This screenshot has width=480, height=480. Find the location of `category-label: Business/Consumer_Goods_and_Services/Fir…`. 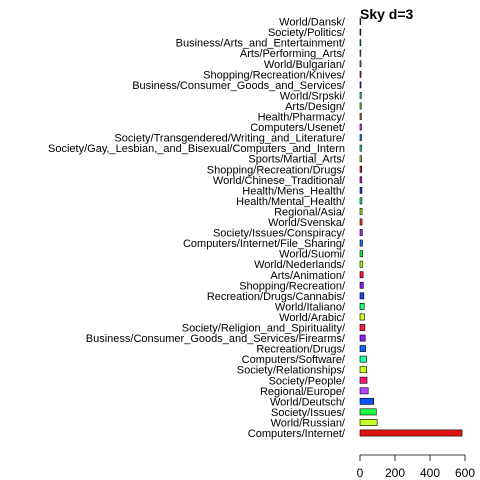

category-label: Business/Consumer_Goods_and_Services/Fir… is located at coordinates (216, 339).